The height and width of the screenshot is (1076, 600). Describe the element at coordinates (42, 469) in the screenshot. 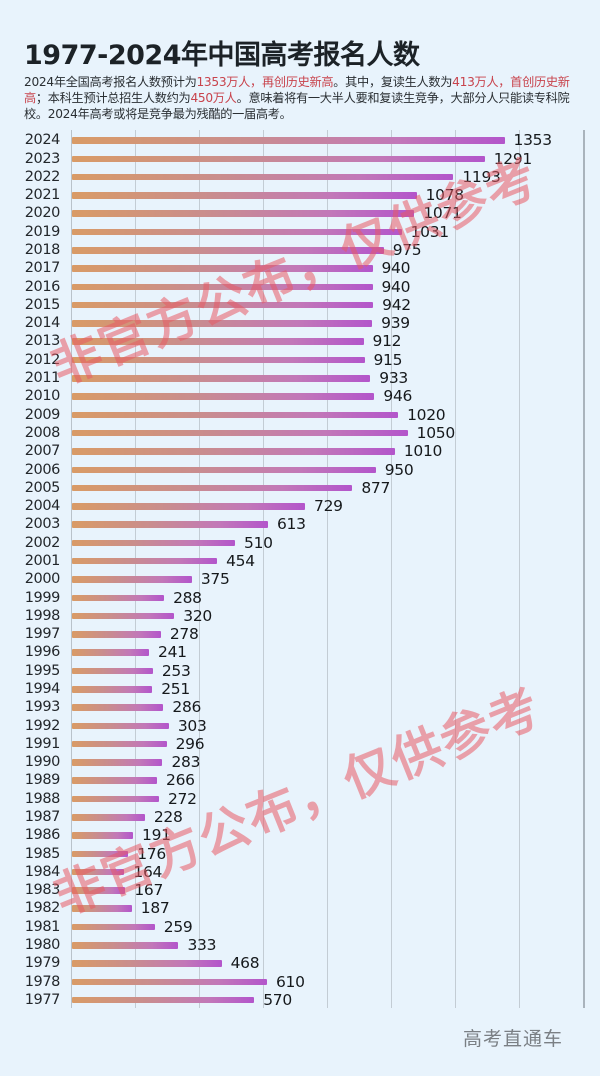

I see `year-label: 2006` at that location.